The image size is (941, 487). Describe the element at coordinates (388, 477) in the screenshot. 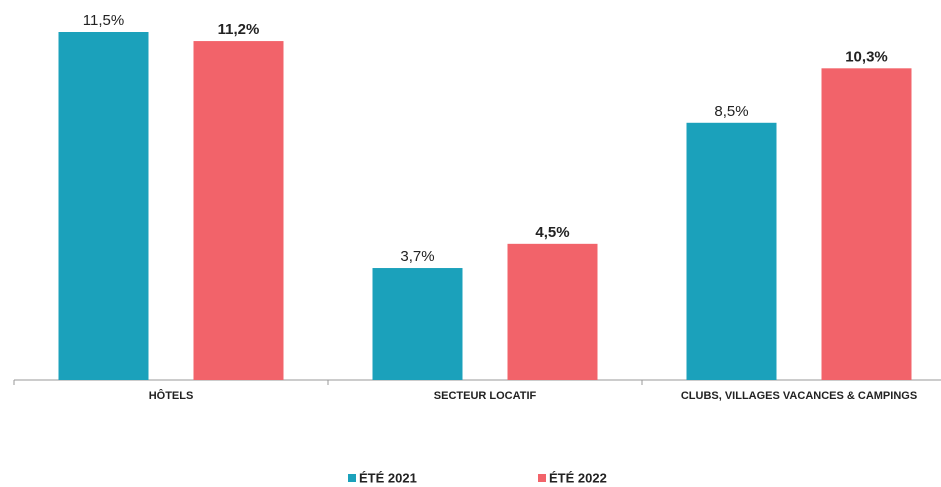

I see `legend-label: ÉTÉ 2021` at that location.